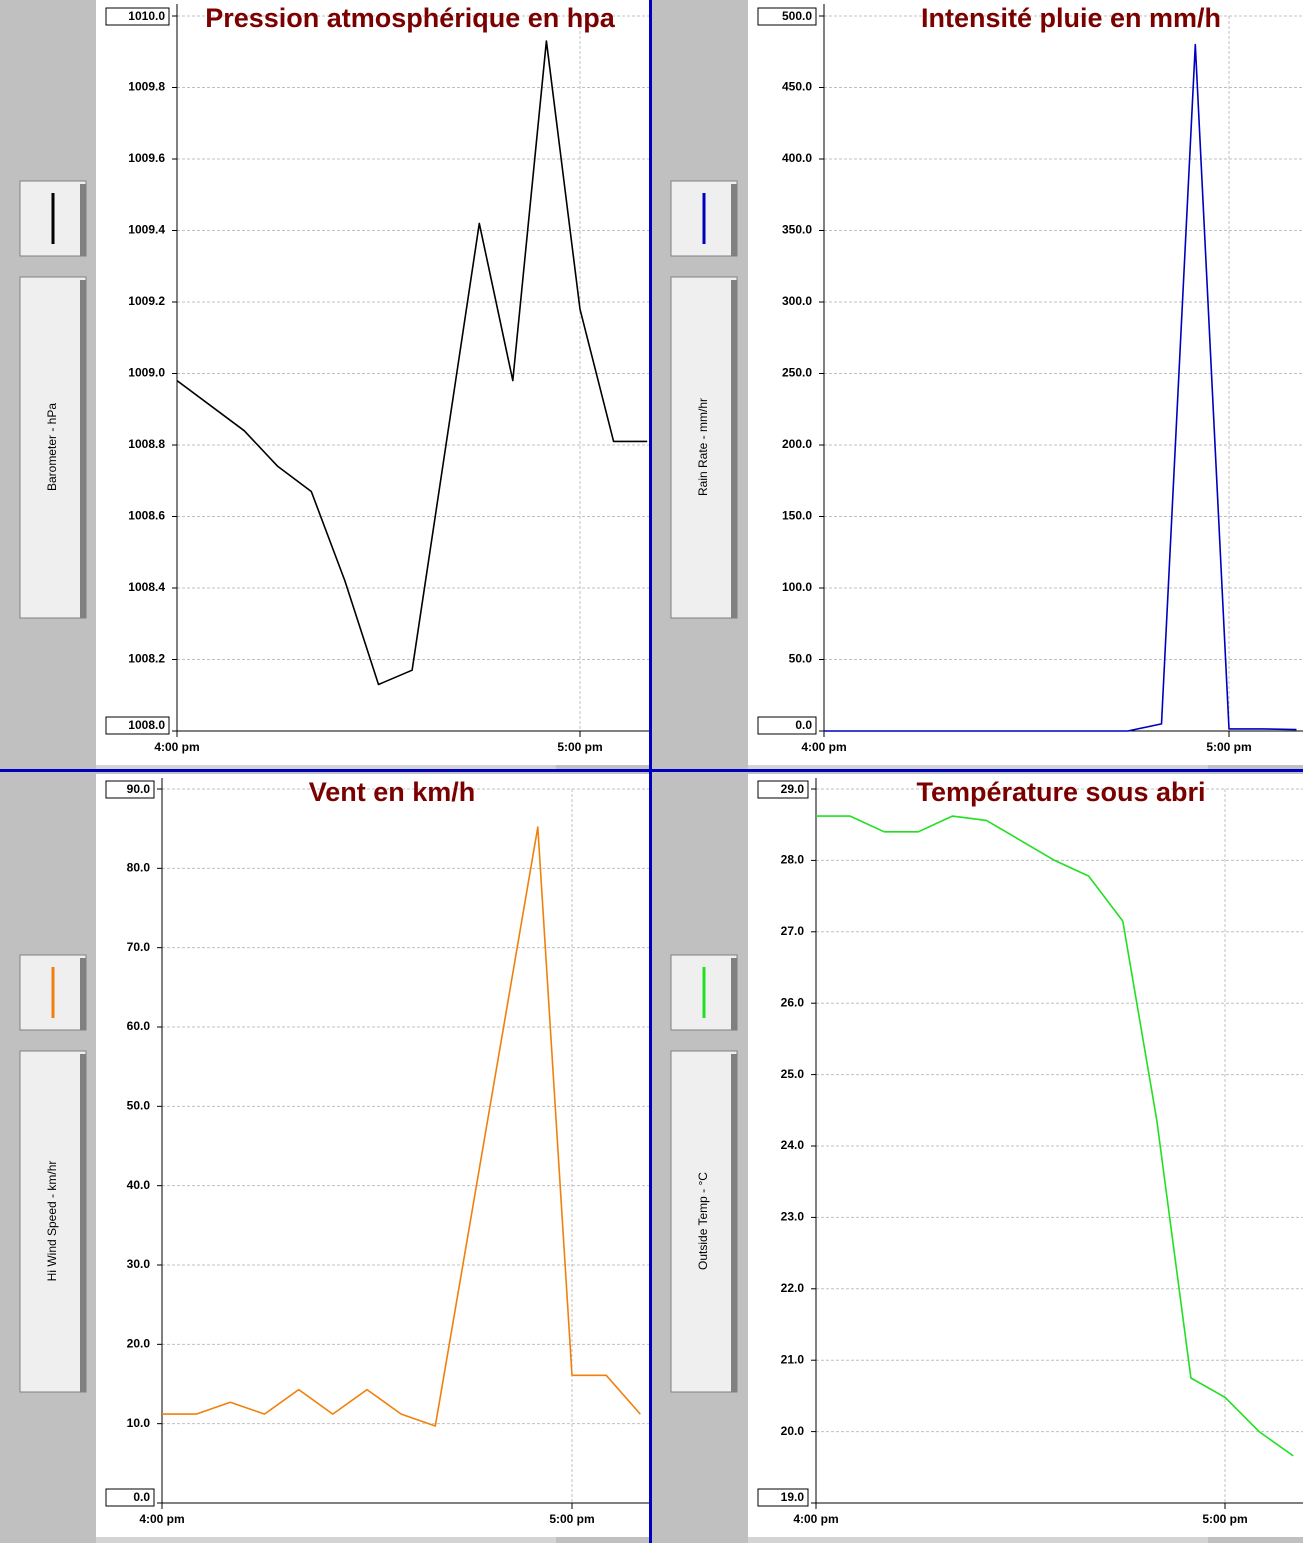 The image size is (1303, 1543). I want to click on series-name: Barometer - hPa, so click(52, 447).